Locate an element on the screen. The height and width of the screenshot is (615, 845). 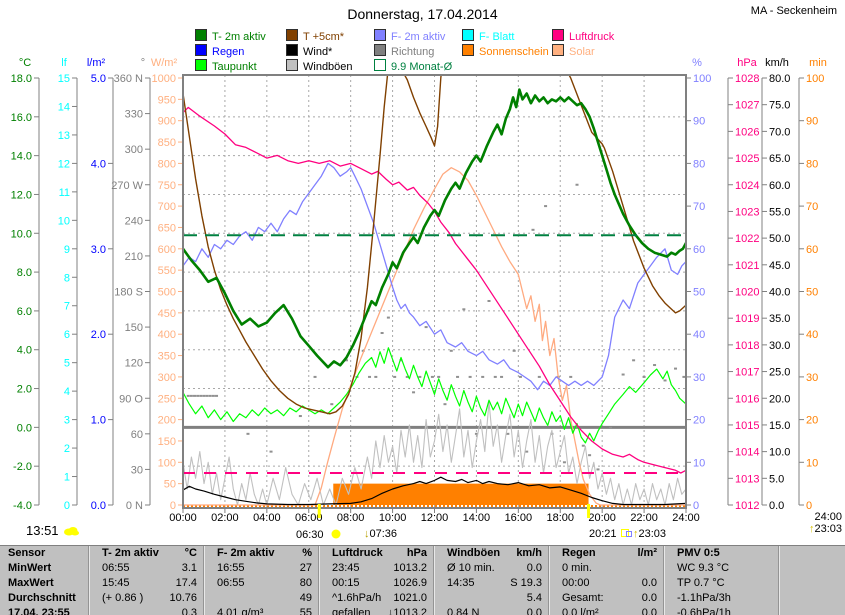
axis-tick-label: 5.0 is located at coordinates (776, 479).